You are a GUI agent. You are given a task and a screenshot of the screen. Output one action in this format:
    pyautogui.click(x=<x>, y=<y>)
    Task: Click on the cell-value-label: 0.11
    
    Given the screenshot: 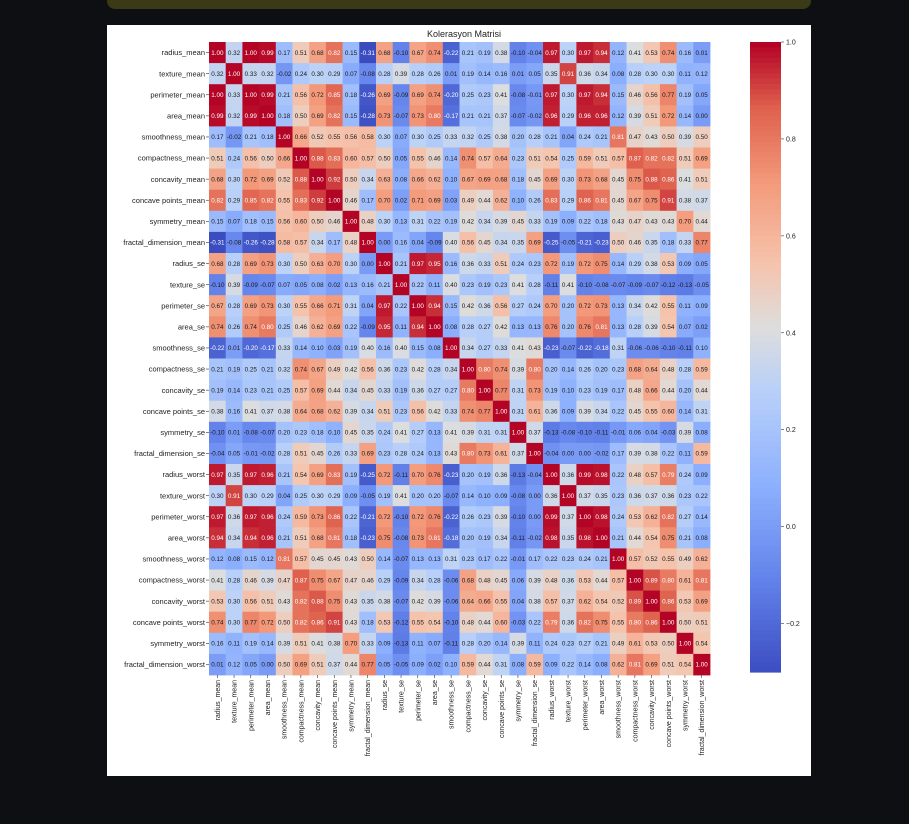 What is the action you would take?
    pyautogui.click(x=418, y=644)
    